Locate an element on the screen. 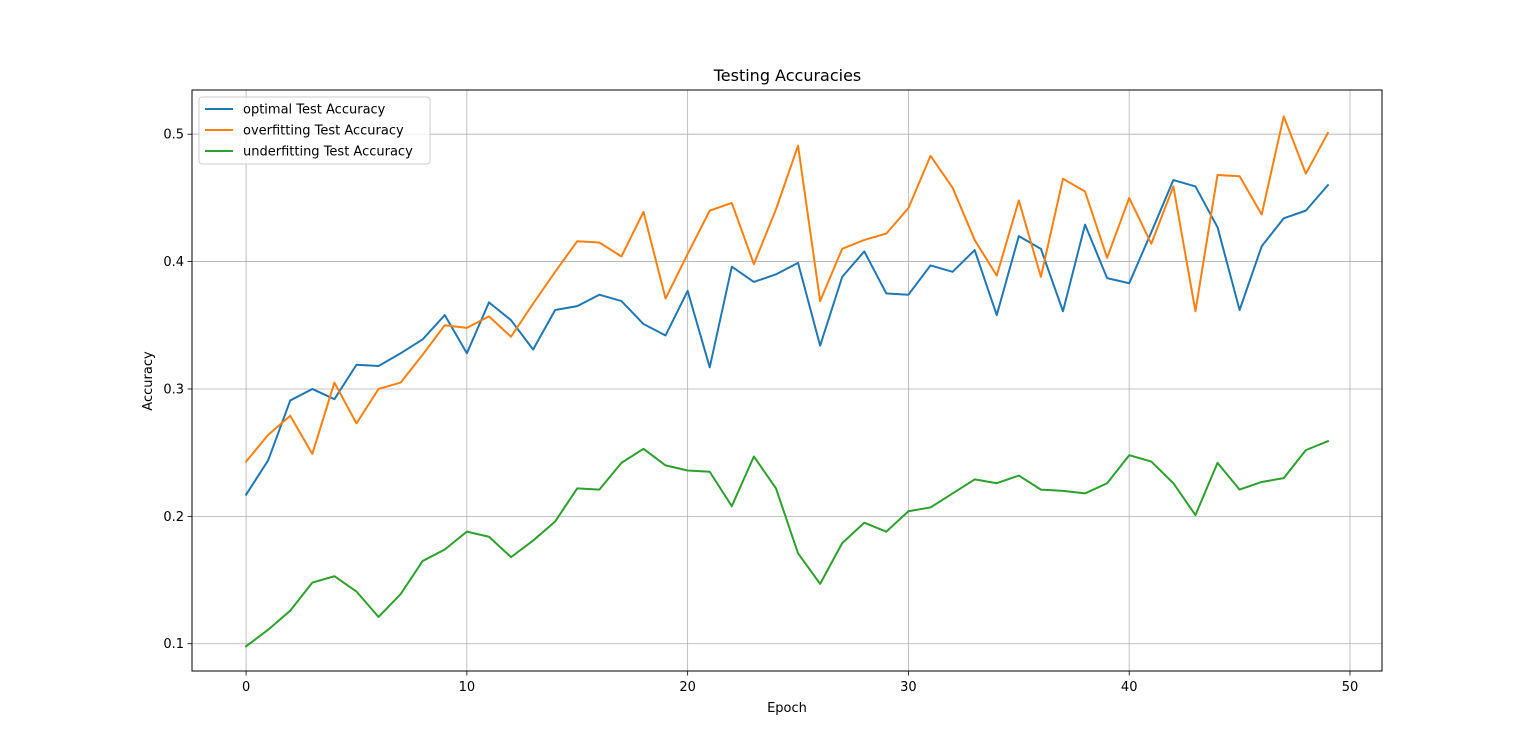 This screenshot has height=754, width=1536. x-tick-label: 0 is located at coordinates (246, 687).